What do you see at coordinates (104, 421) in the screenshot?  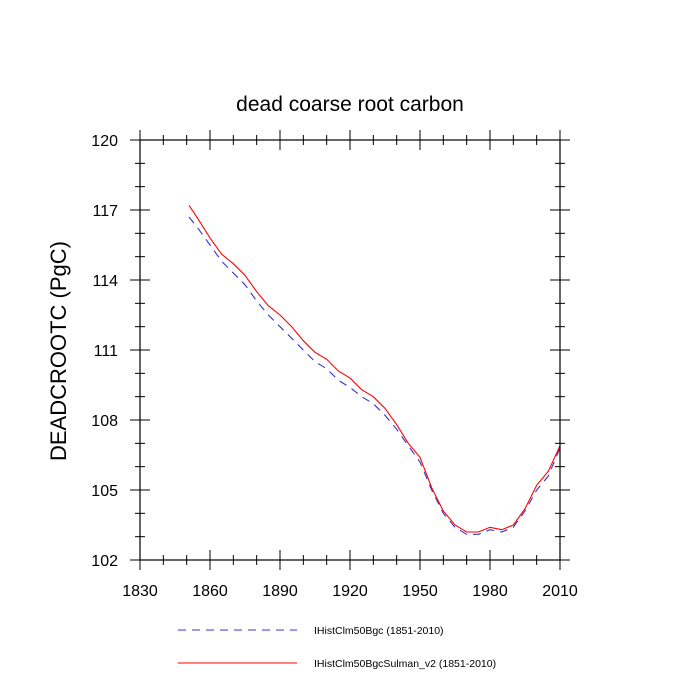 I see `y-tick-label: 108` at bounding box center [104, 421].